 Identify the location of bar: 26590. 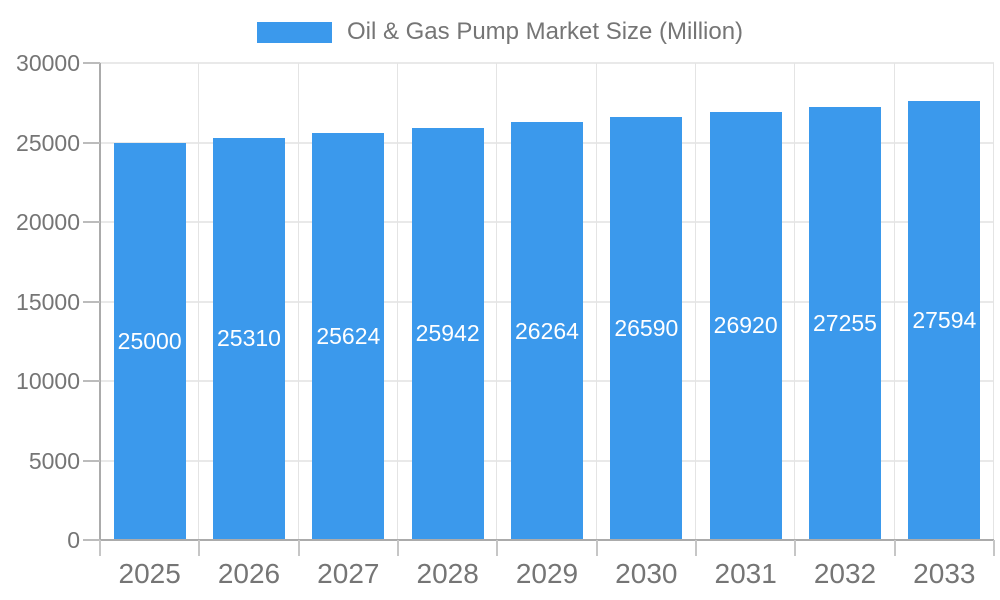
(646, 328).